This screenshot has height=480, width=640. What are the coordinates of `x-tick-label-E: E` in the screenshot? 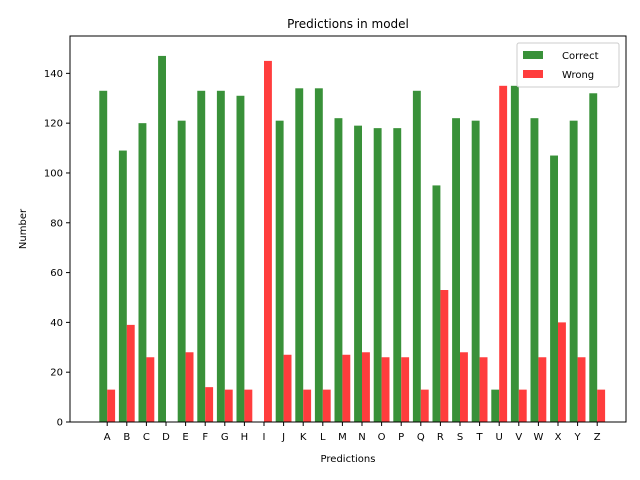 It's located at (185, 437).